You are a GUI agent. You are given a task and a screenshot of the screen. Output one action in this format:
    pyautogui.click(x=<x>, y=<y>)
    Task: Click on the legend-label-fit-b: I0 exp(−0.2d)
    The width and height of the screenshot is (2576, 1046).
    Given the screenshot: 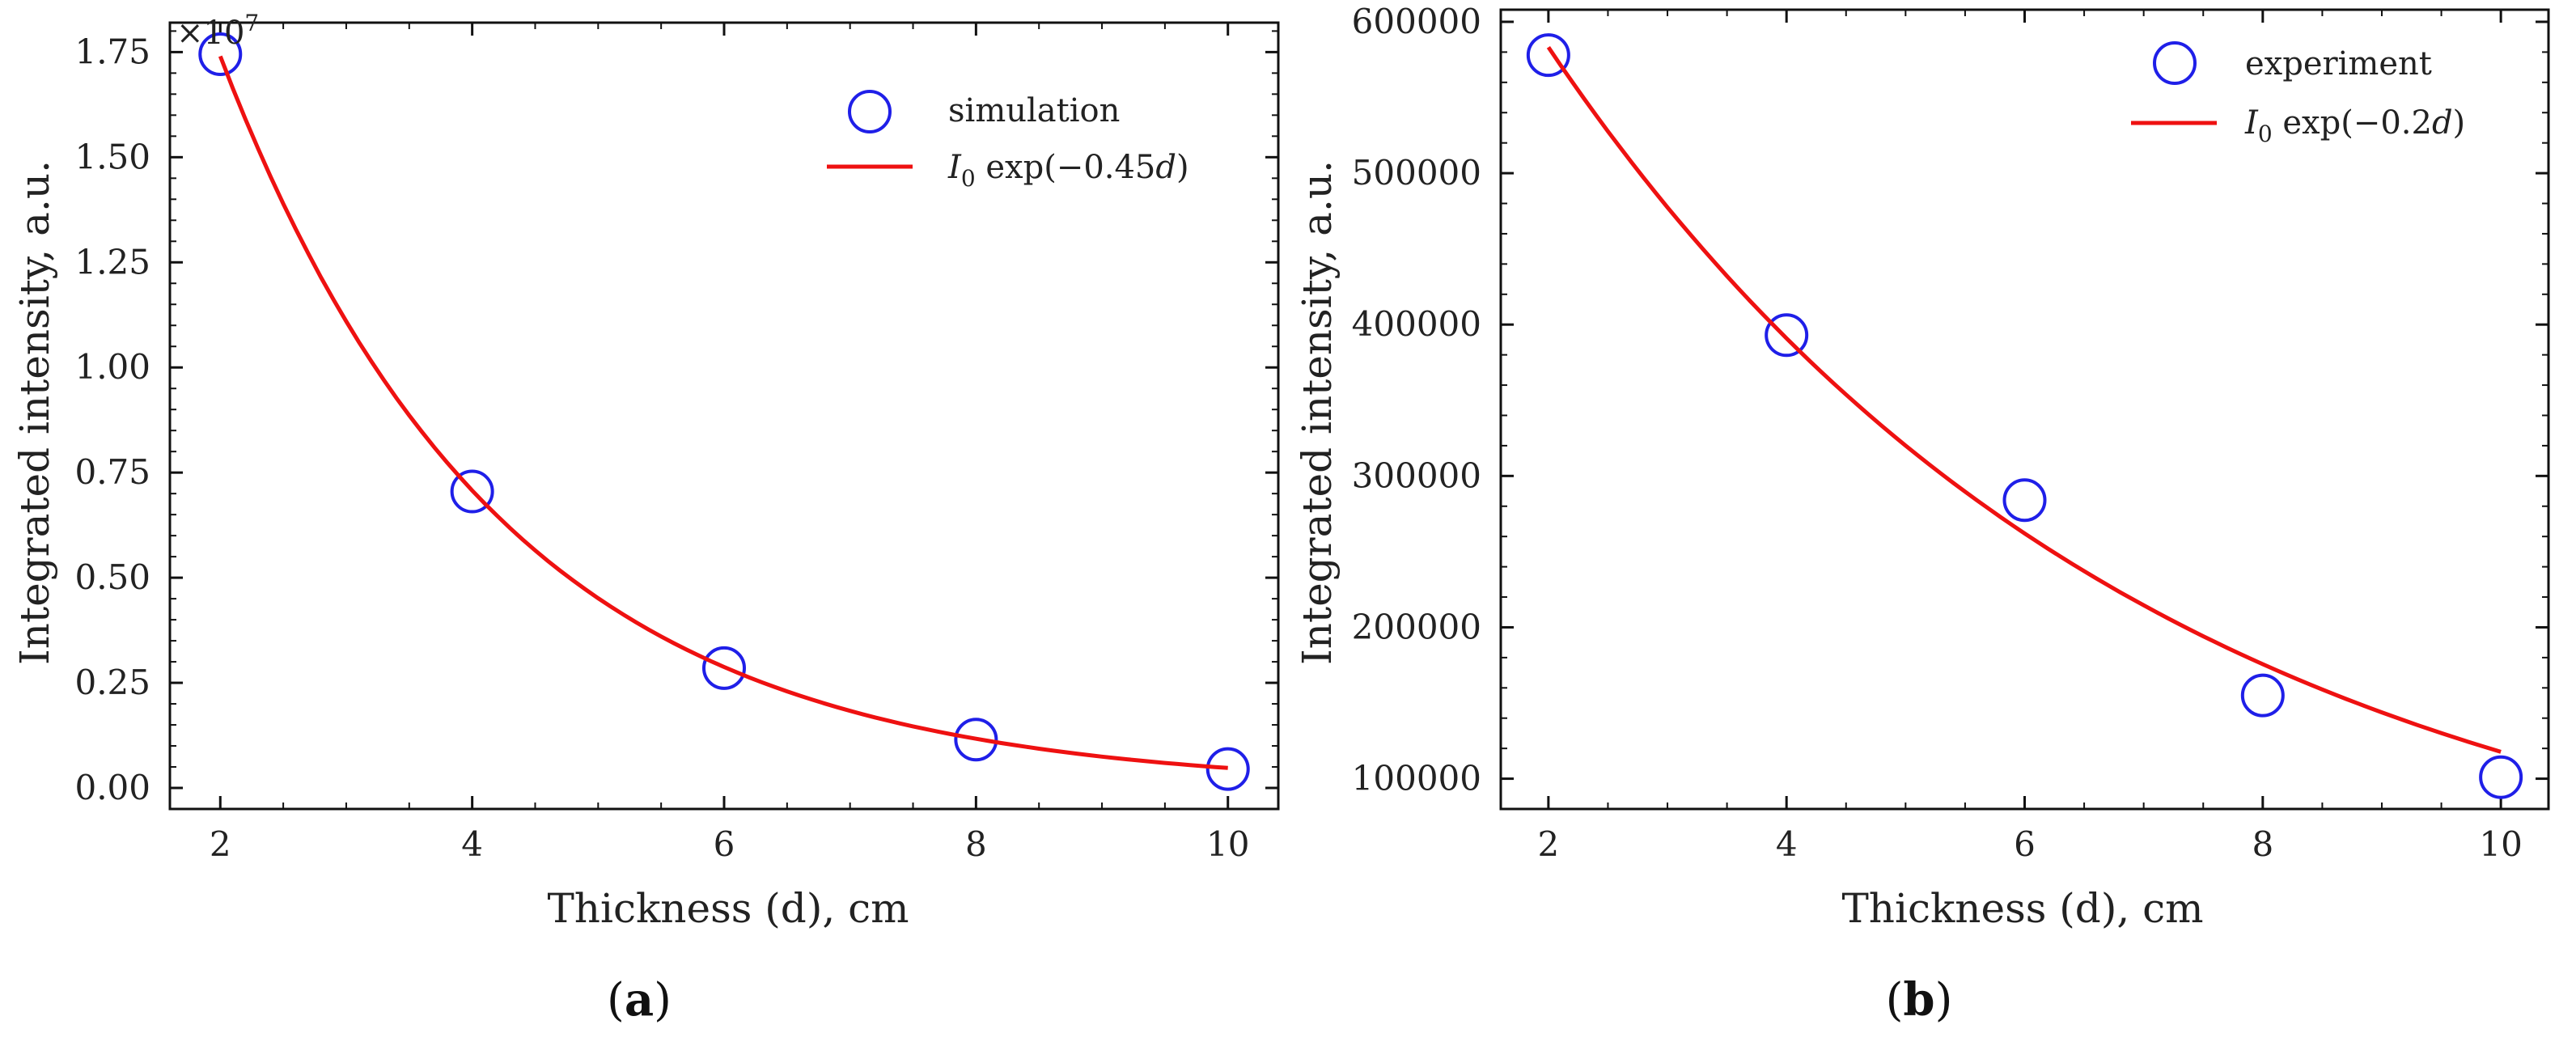 What is the action you would take?
    pyautogui.click(x=2354, y=125)
    